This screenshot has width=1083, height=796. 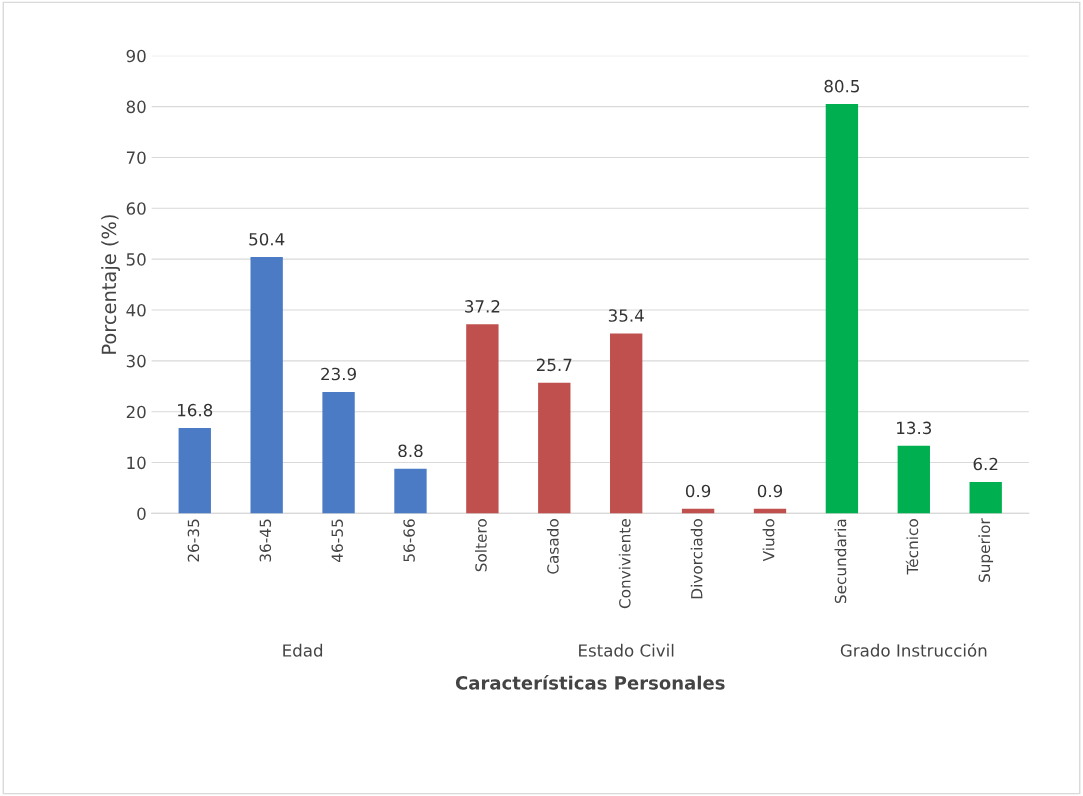 What do you see at coordinates (914, 428) in the screenshot?
I see `data-label: 13.3` at bounding box center [914, 428].